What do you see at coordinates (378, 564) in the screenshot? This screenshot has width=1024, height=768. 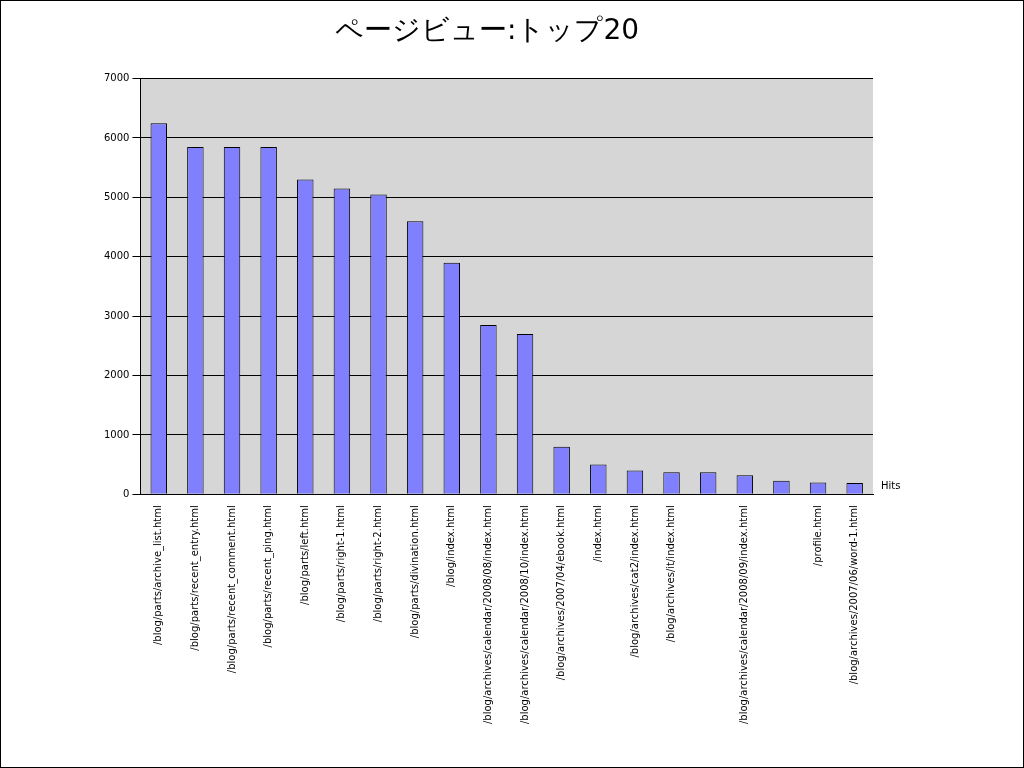 I see `x-tick-label: /blog/parts/right-2.html` at bounding box center [378, 564].